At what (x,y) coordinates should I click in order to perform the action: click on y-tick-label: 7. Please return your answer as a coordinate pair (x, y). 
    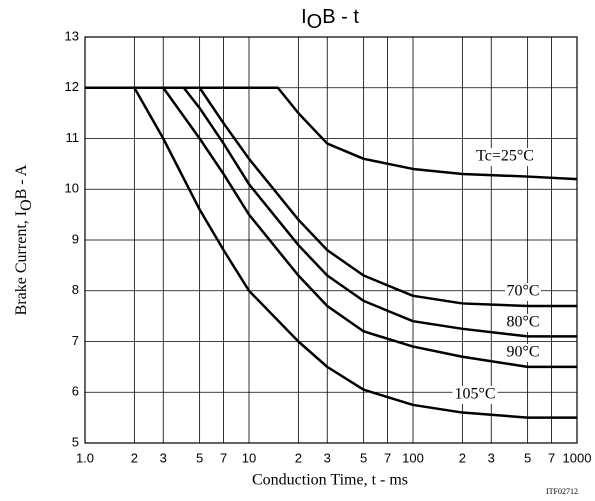
    Looking at the image, I should click on (75, 340).